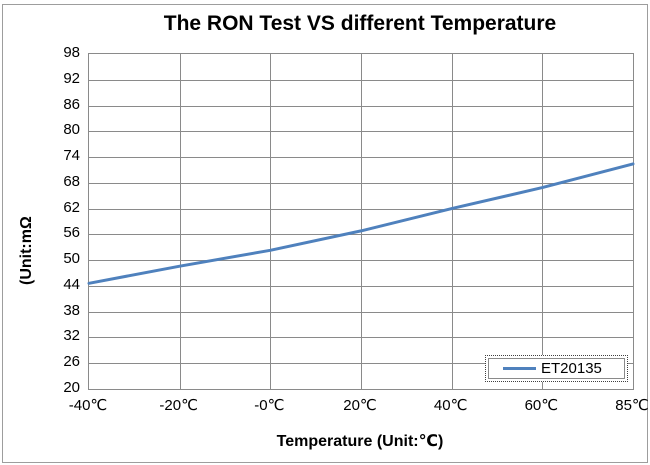 The width and height of the screenshot is (650, 465). What do you see at coordinates (71, 130) in the screenshot?
I see `y-tick-label-80: 80` at bounding box center [71, 130].